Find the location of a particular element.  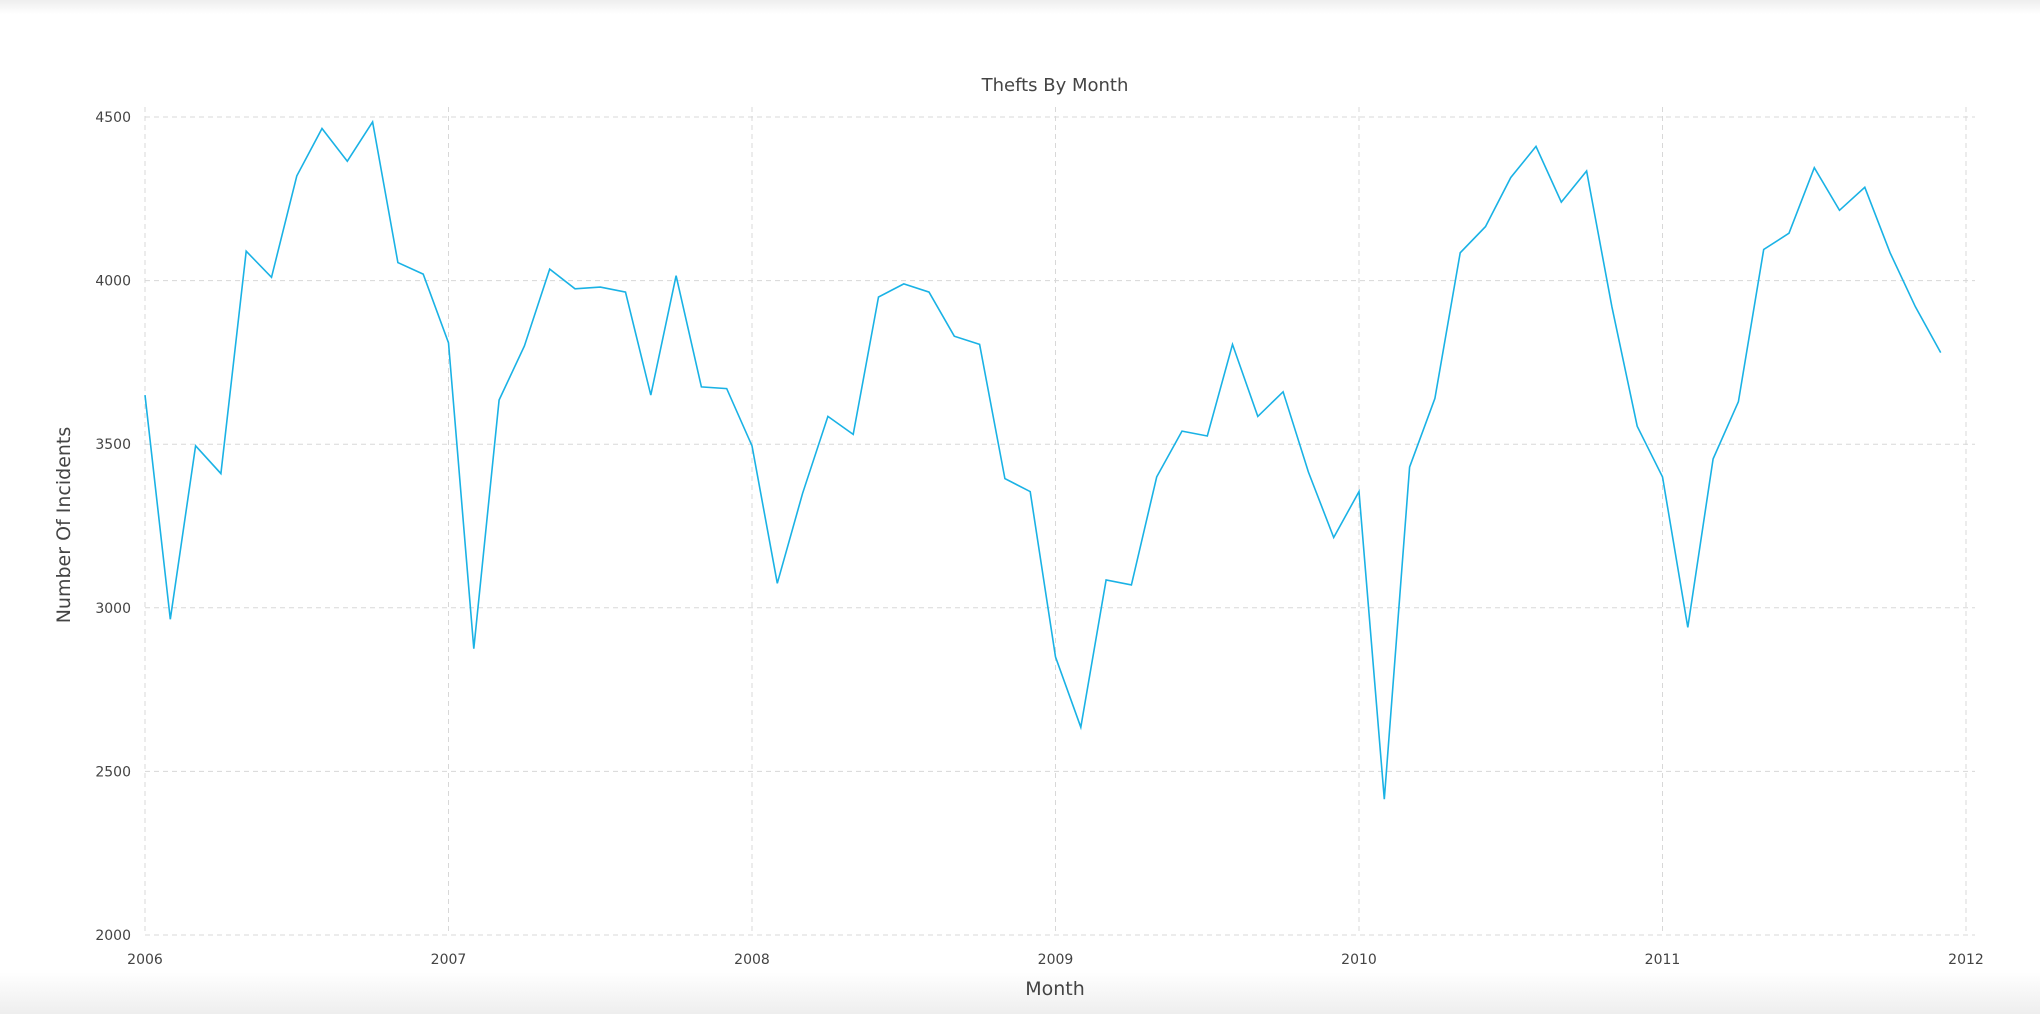

y-tick-label-2500: 2500 is located at coordinates (113, 772).